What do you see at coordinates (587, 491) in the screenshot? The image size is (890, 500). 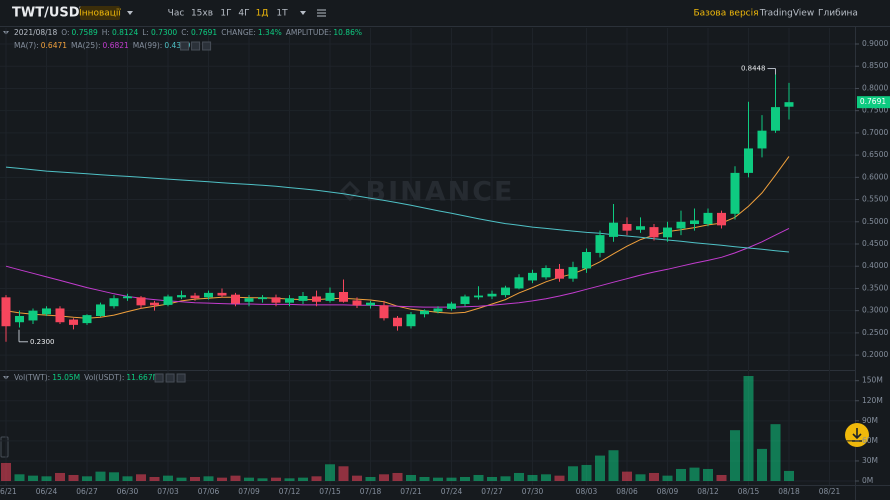 I see `x-tick-label: 08/03` at bounding box center [587, 491].